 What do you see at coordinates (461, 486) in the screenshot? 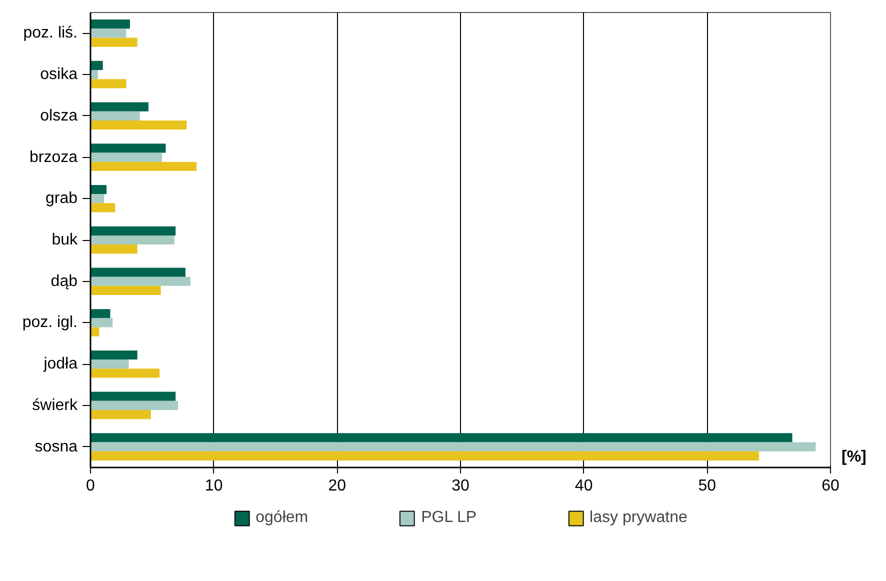
I see `x-tick-label: 30` at bounding box center [461, 486].